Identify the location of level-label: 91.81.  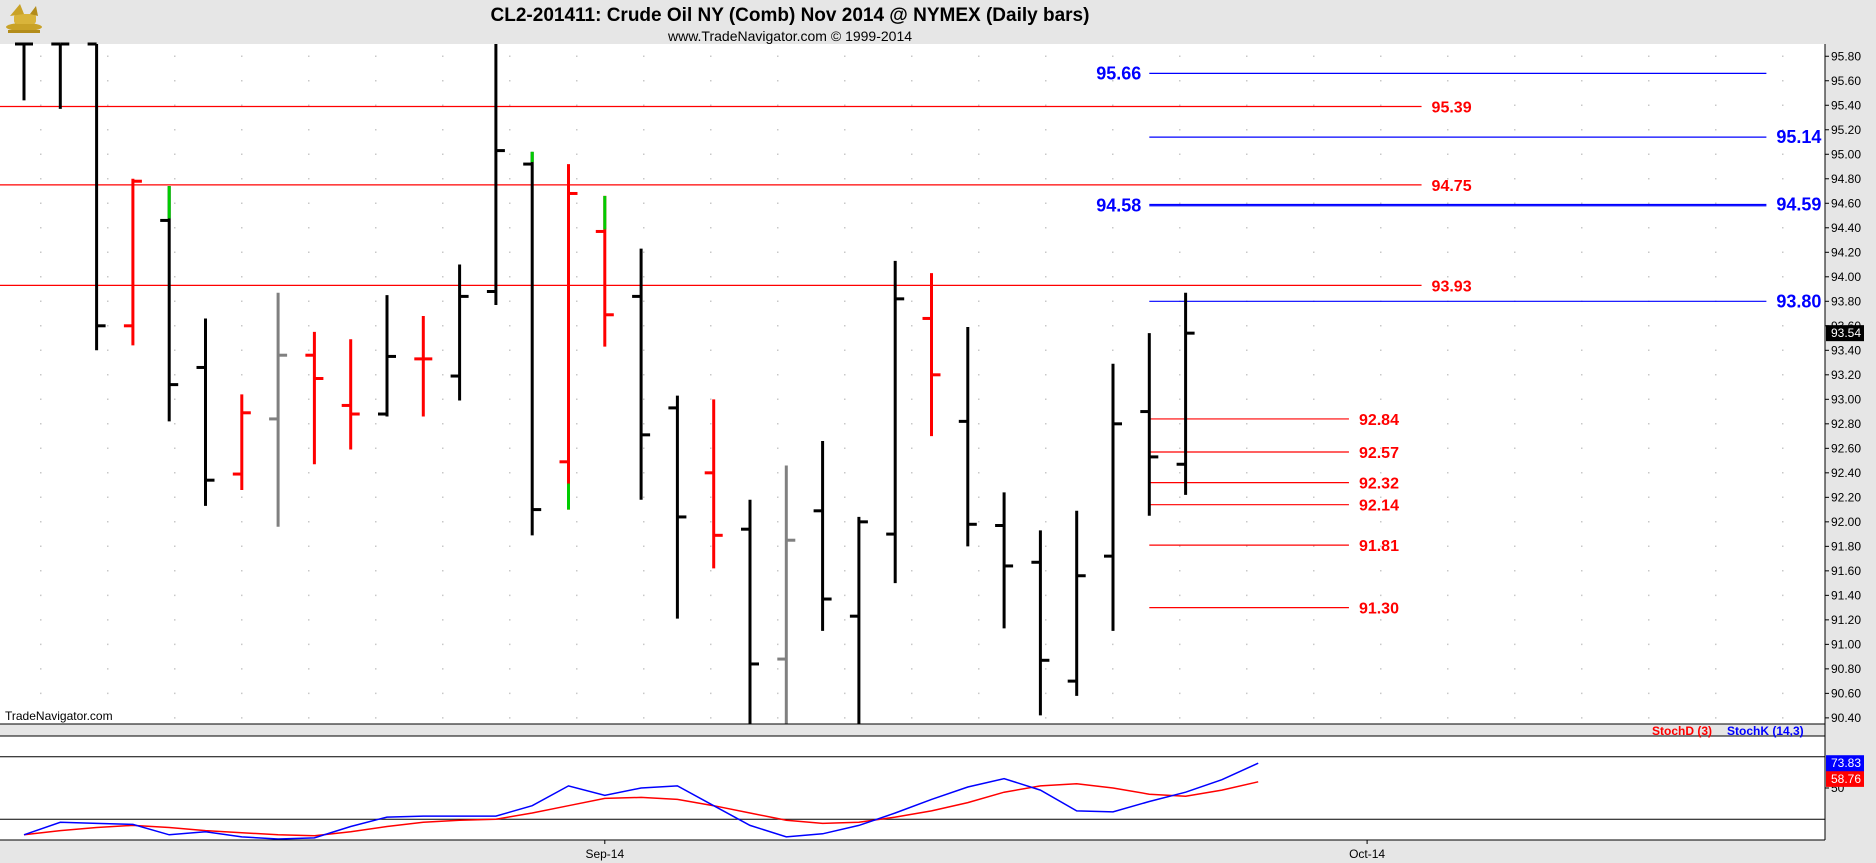
(1379, 546).